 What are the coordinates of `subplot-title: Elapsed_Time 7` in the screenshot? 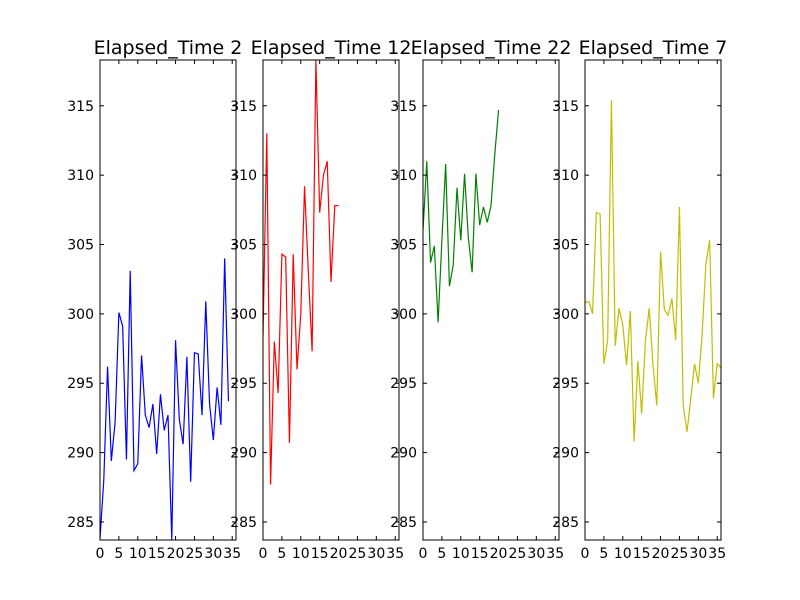 It's located at (653, 48).